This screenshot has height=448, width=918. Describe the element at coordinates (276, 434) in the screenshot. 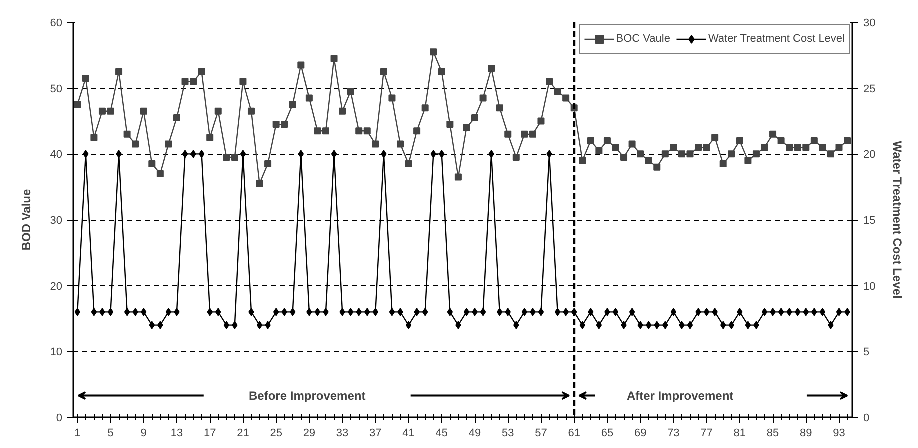

I see `x-tick-label: 25` at that location.